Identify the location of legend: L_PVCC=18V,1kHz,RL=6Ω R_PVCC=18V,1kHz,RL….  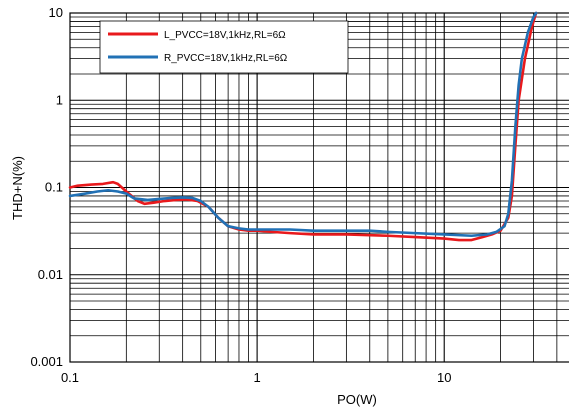
(224, 47).